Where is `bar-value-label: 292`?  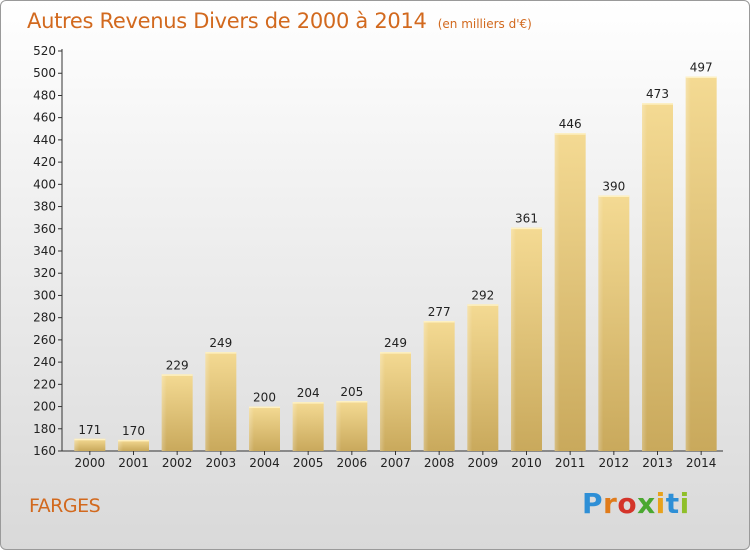
bar-value-label: 292 is located at coordinates (482, 295).